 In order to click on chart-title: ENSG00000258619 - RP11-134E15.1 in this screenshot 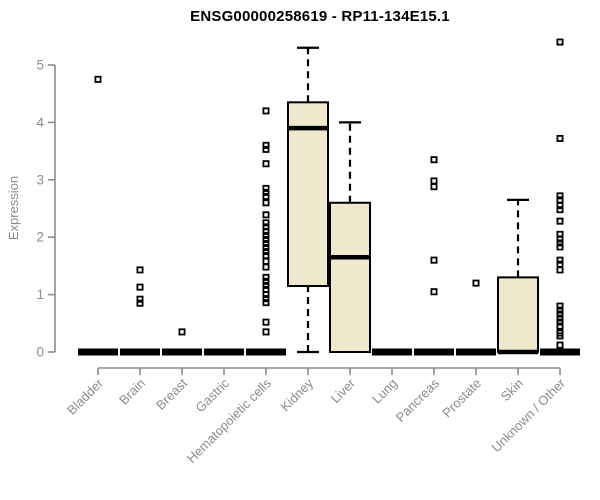, I will do `click(320, 16)`.